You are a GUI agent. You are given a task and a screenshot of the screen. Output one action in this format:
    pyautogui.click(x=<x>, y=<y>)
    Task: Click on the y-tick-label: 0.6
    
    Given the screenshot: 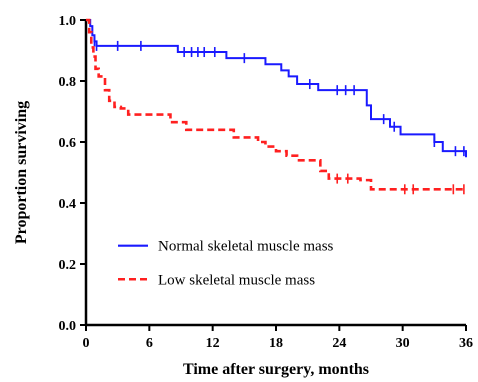 What is the action you would take?
    pyautogui.click(x=68, y=143)
    